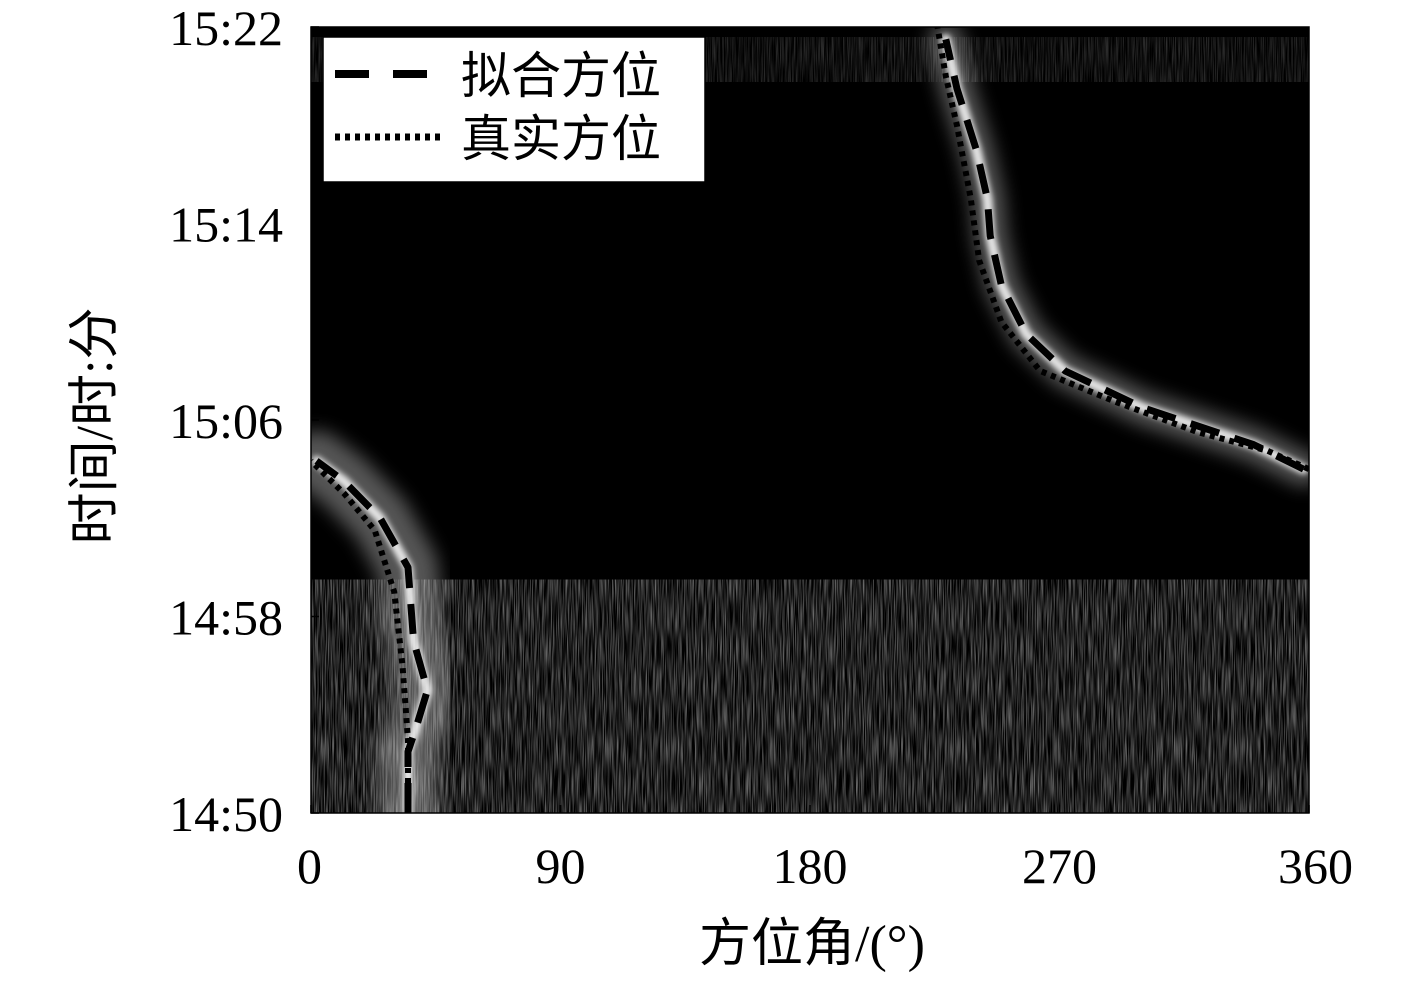  I want to click on y-tick-label: 14:58, so click(226, 618).